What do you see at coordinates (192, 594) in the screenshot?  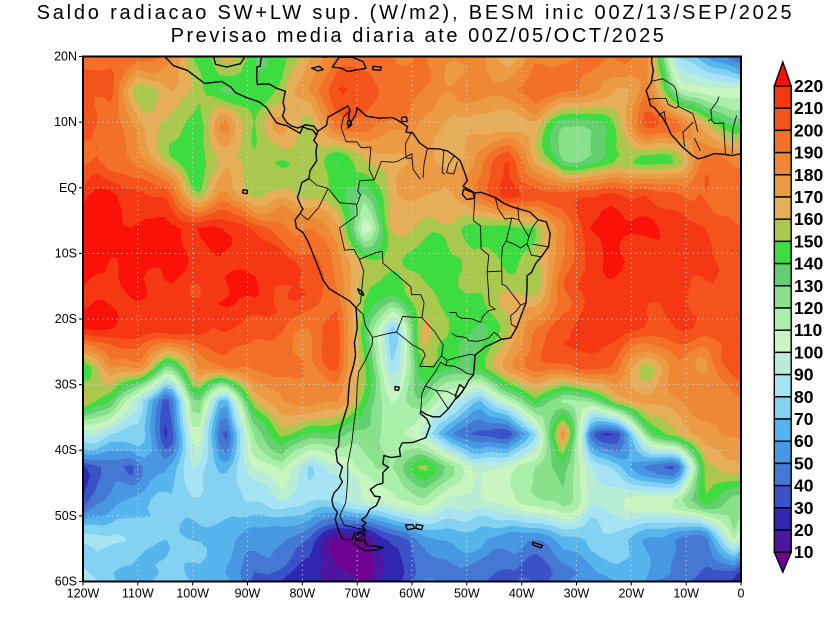 I see `svg-text: 100W` at bounding box center [192, 594].